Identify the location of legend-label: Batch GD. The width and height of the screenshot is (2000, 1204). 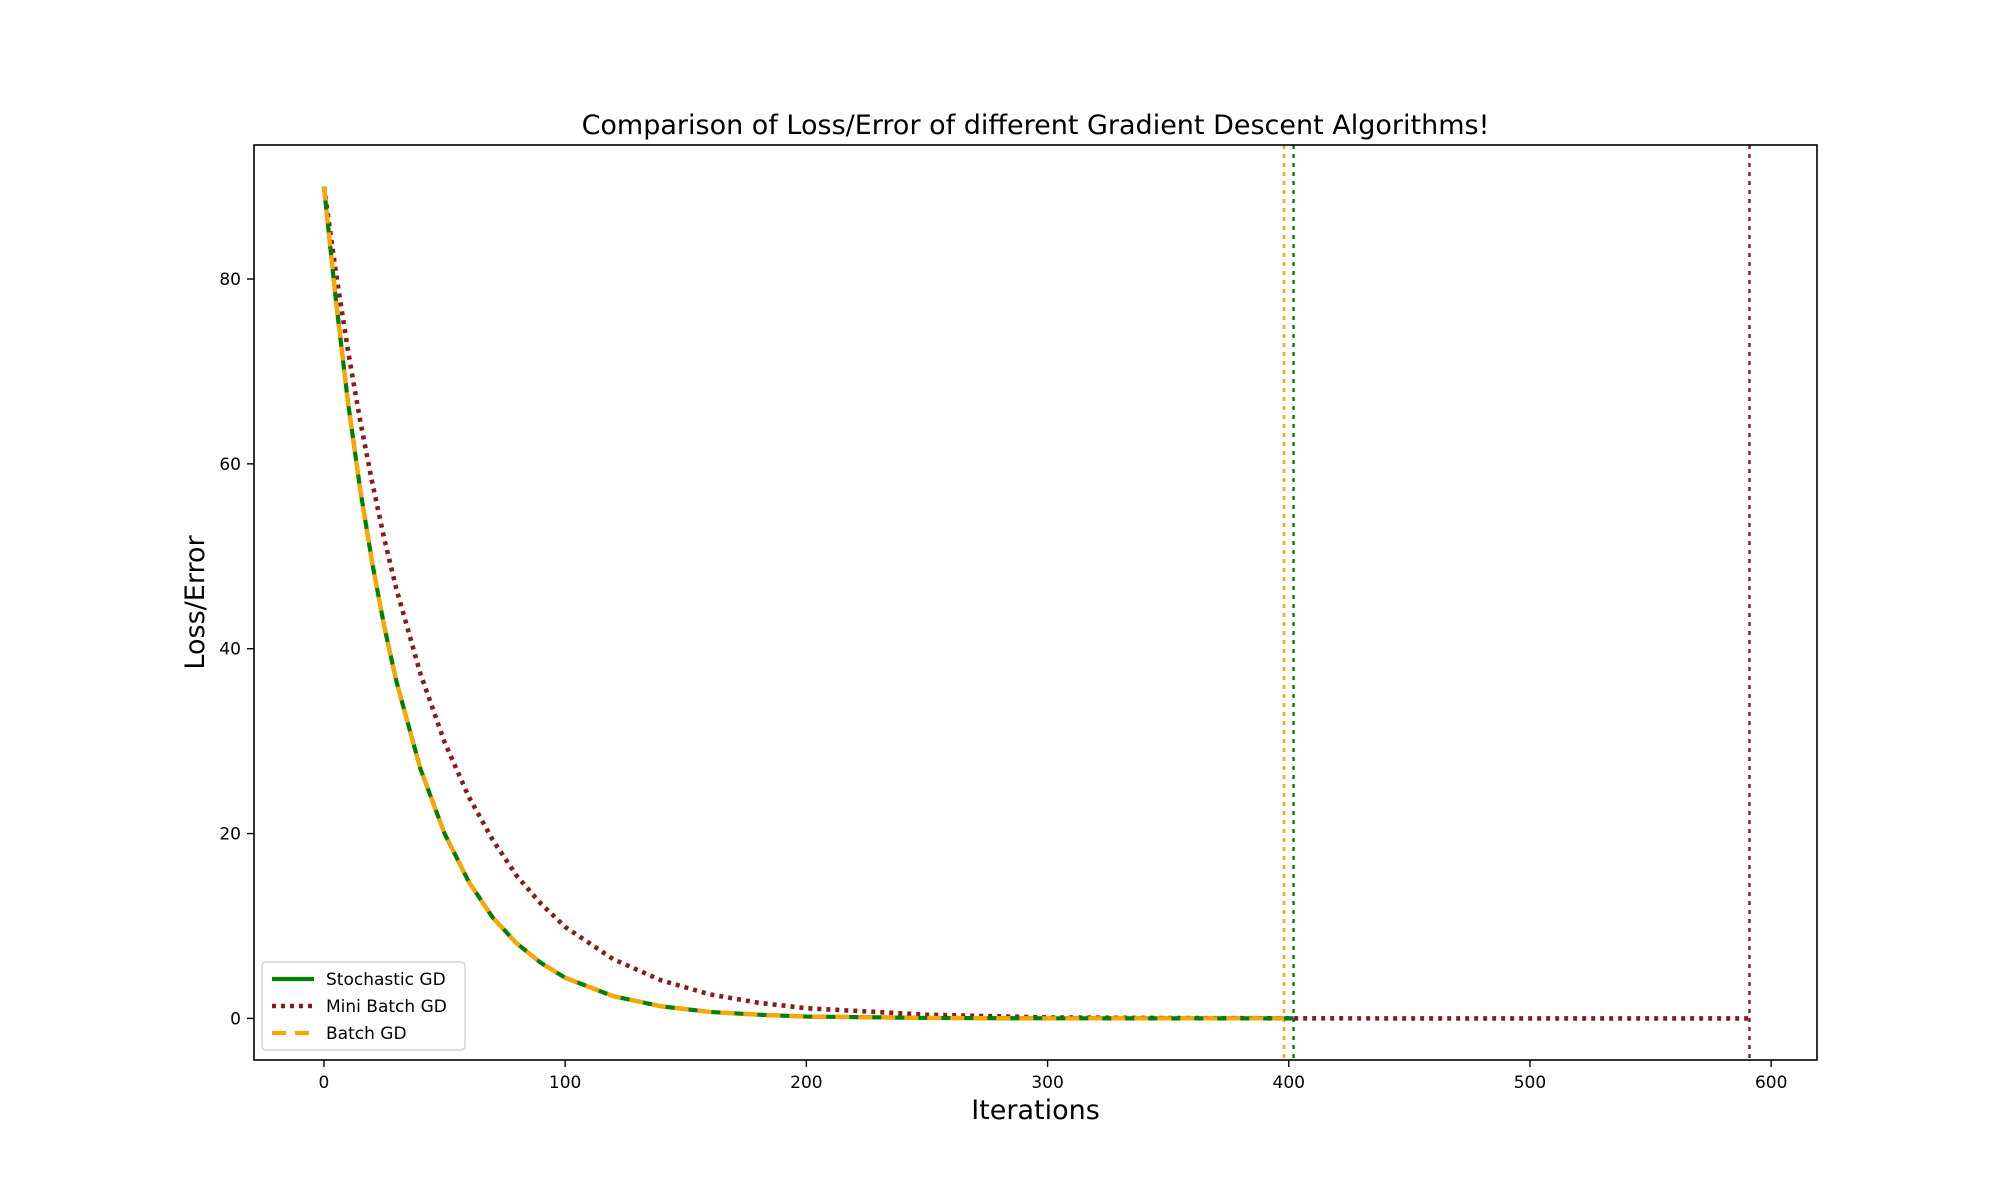
(366, 1034).